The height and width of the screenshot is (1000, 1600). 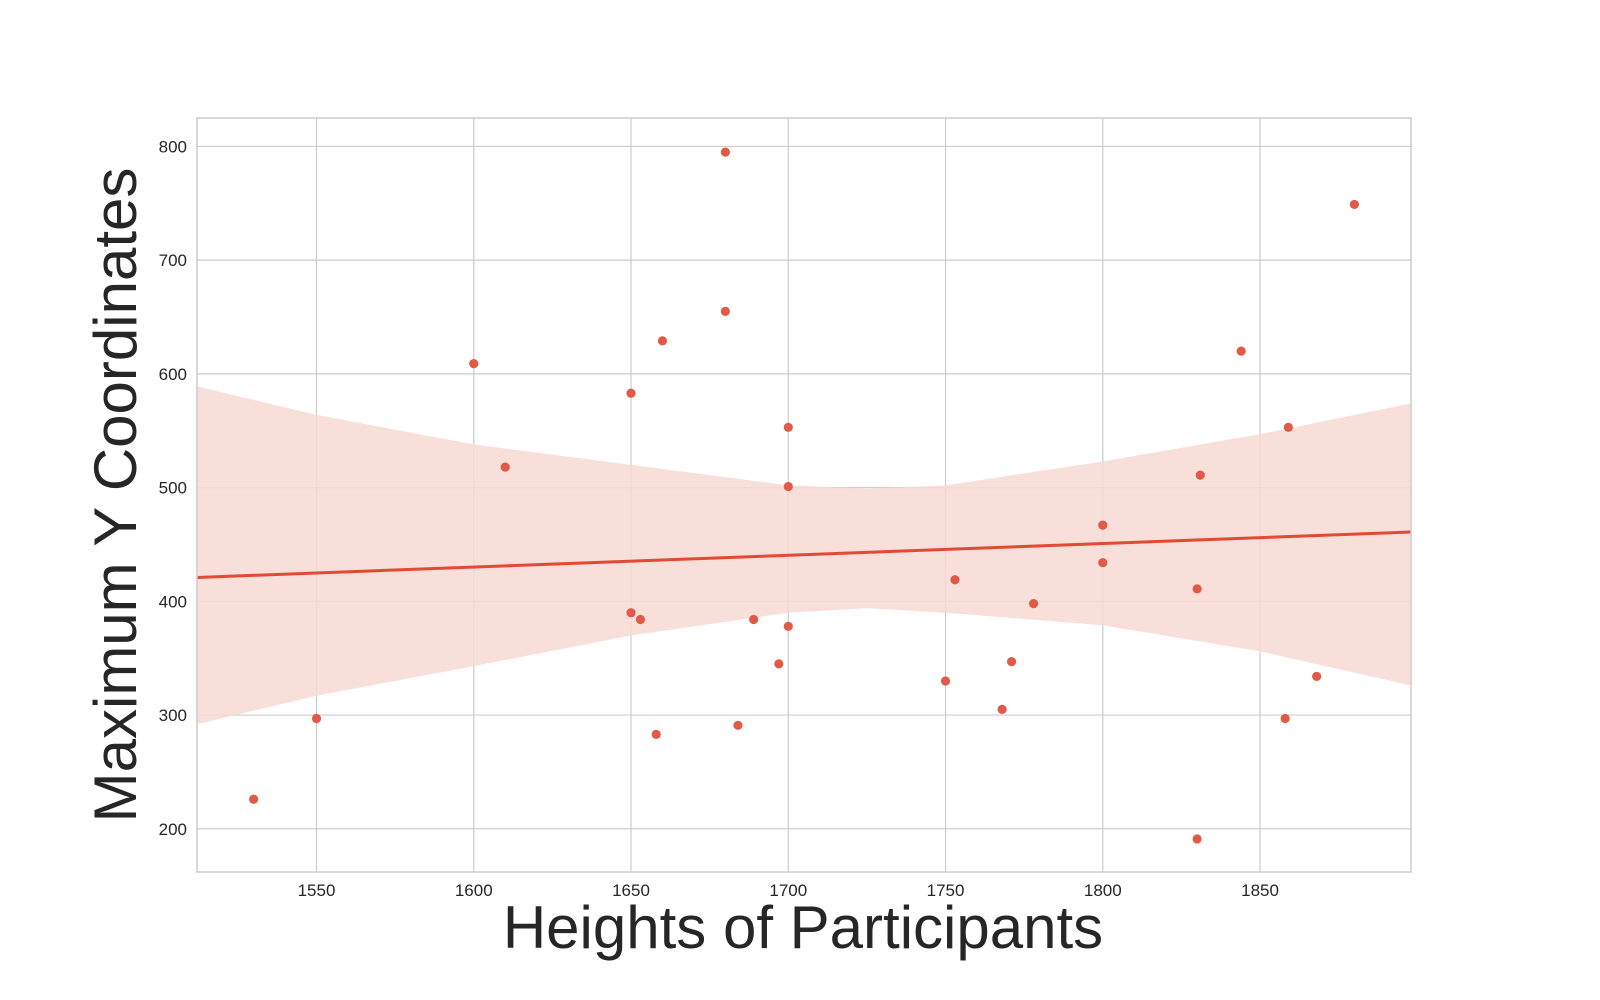 What do you see at coordinates (631, 890) in the screenshot?
I see `x-tick-label: 1650` at bounding box center [631, 890].